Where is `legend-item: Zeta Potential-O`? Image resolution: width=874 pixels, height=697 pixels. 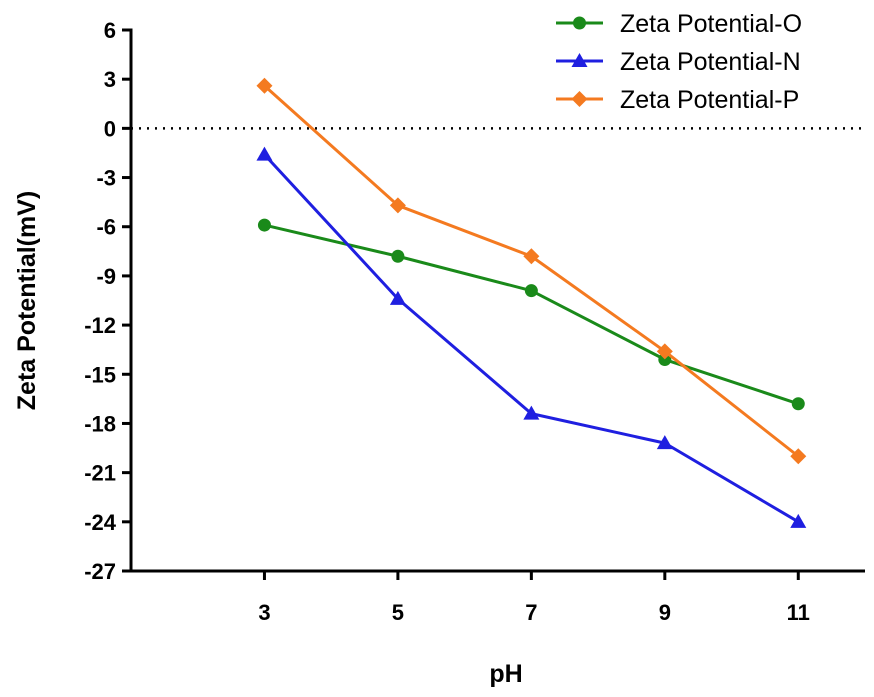 legend-item: Zeta Potential-O is located at coordinates (679, 24).